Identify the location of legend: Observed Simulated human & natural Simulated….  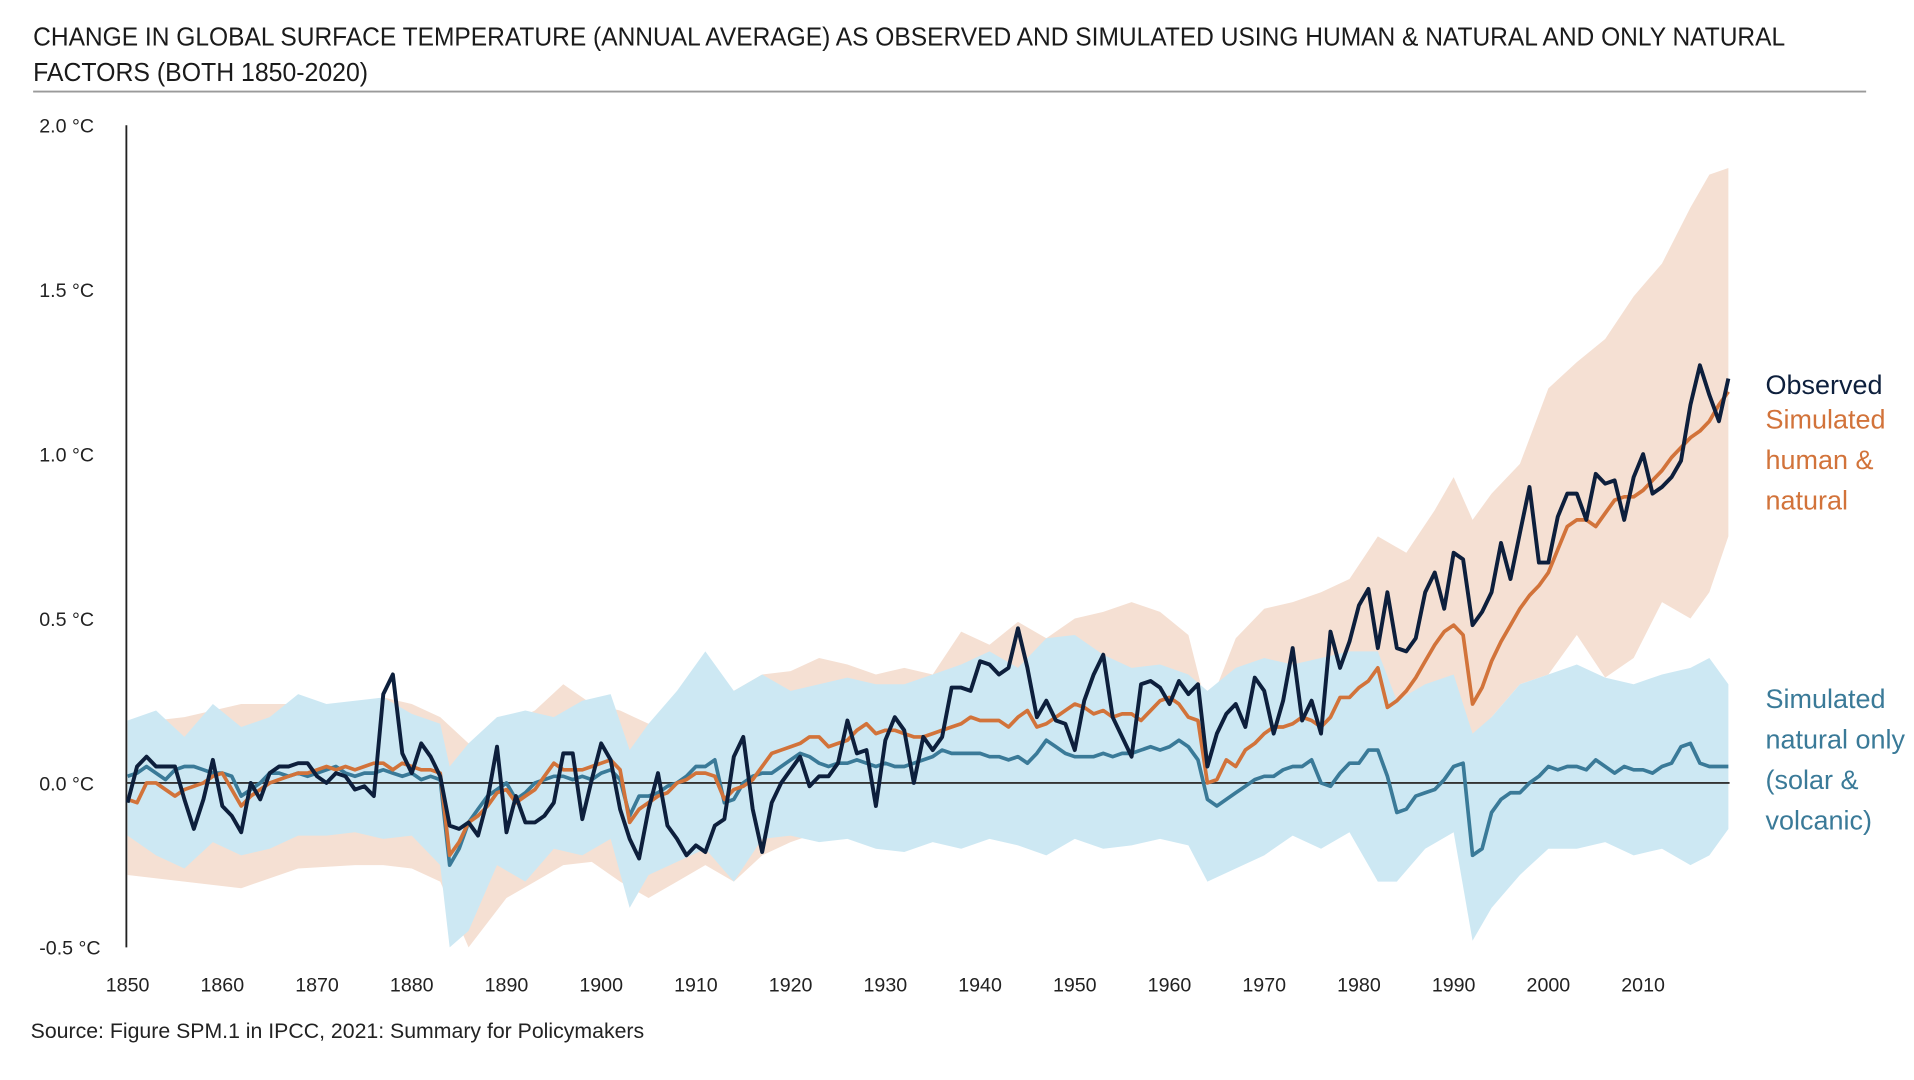
(1836, 603).